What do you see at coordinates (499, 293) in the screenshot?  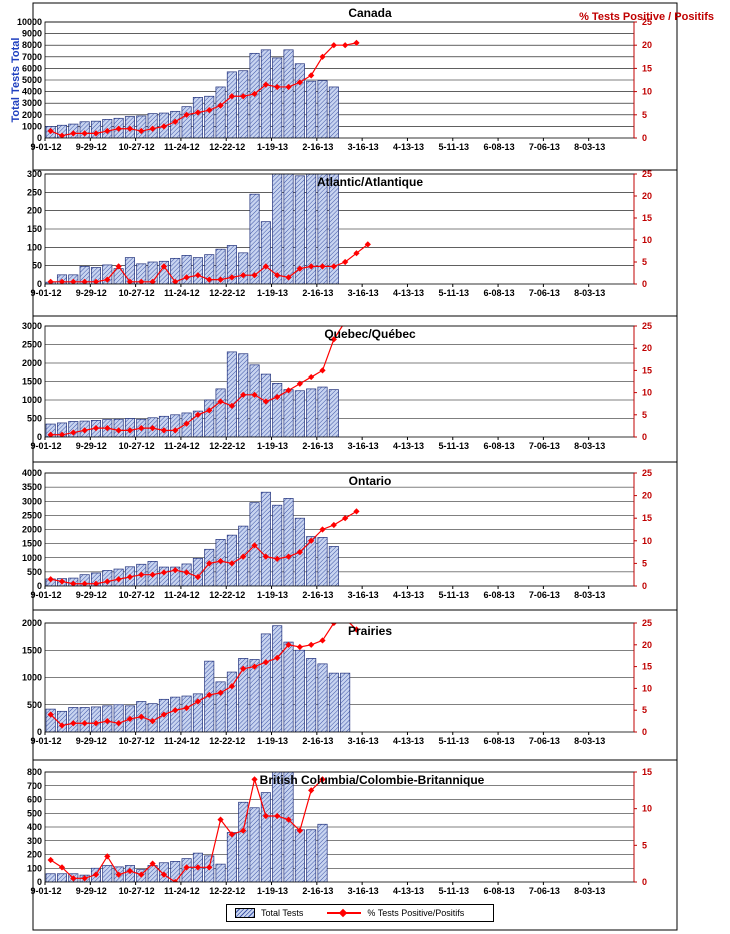 I see `x-tick-label: 6-08-13` at bounding box center [499, 293].